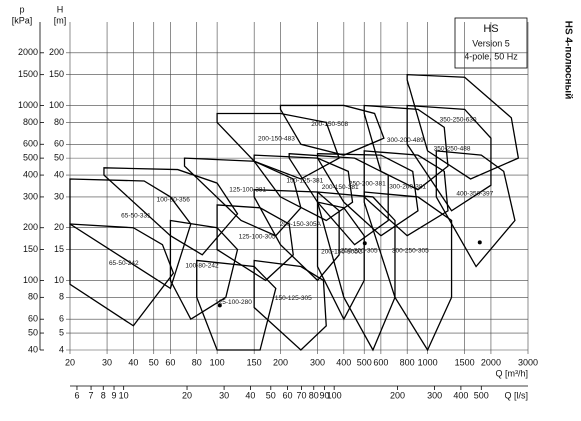 The image size is (581, 421). What do you see at coordinates (124, 263) in the screenshot?
I see `pump-label: 65-50-242` at bounding box center [124, 263].